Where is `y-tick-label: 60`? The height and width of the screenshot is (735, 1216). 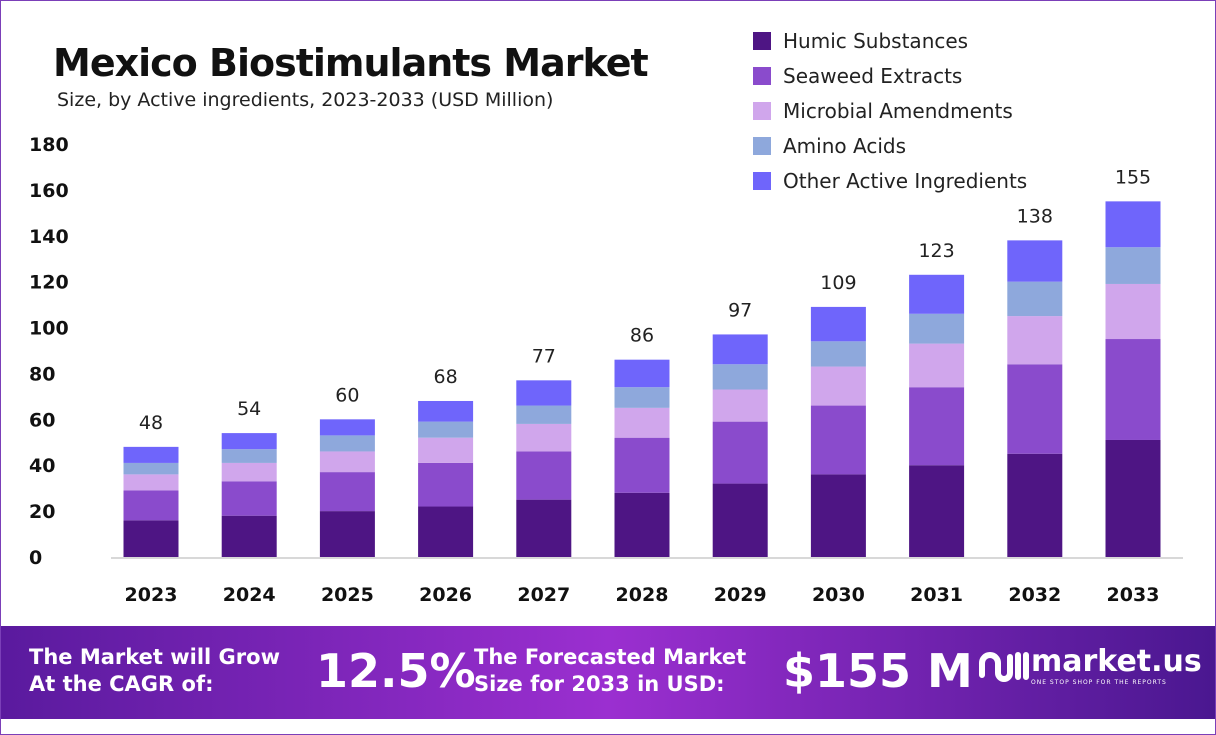
y-tick-label: 60 is located at coordinates (42, 420).